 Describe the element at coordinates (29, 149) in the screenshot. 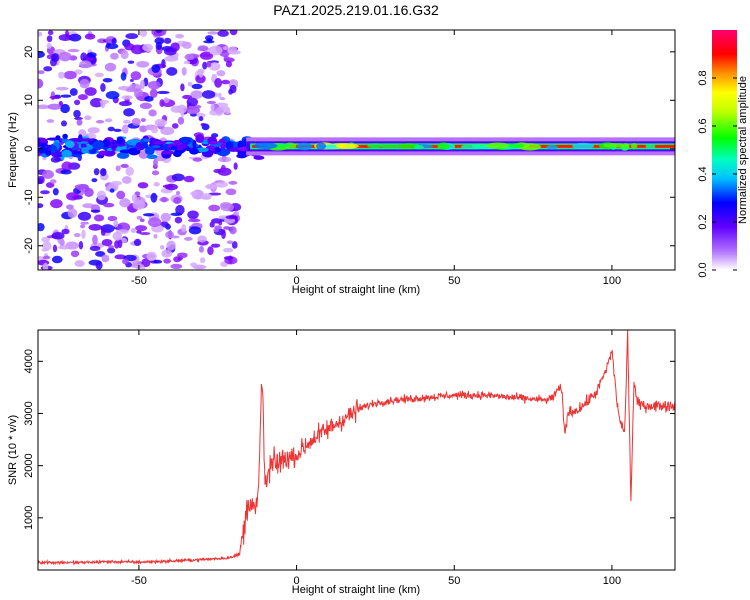

I see `spectrogram-ytick-label: 0` at that location.